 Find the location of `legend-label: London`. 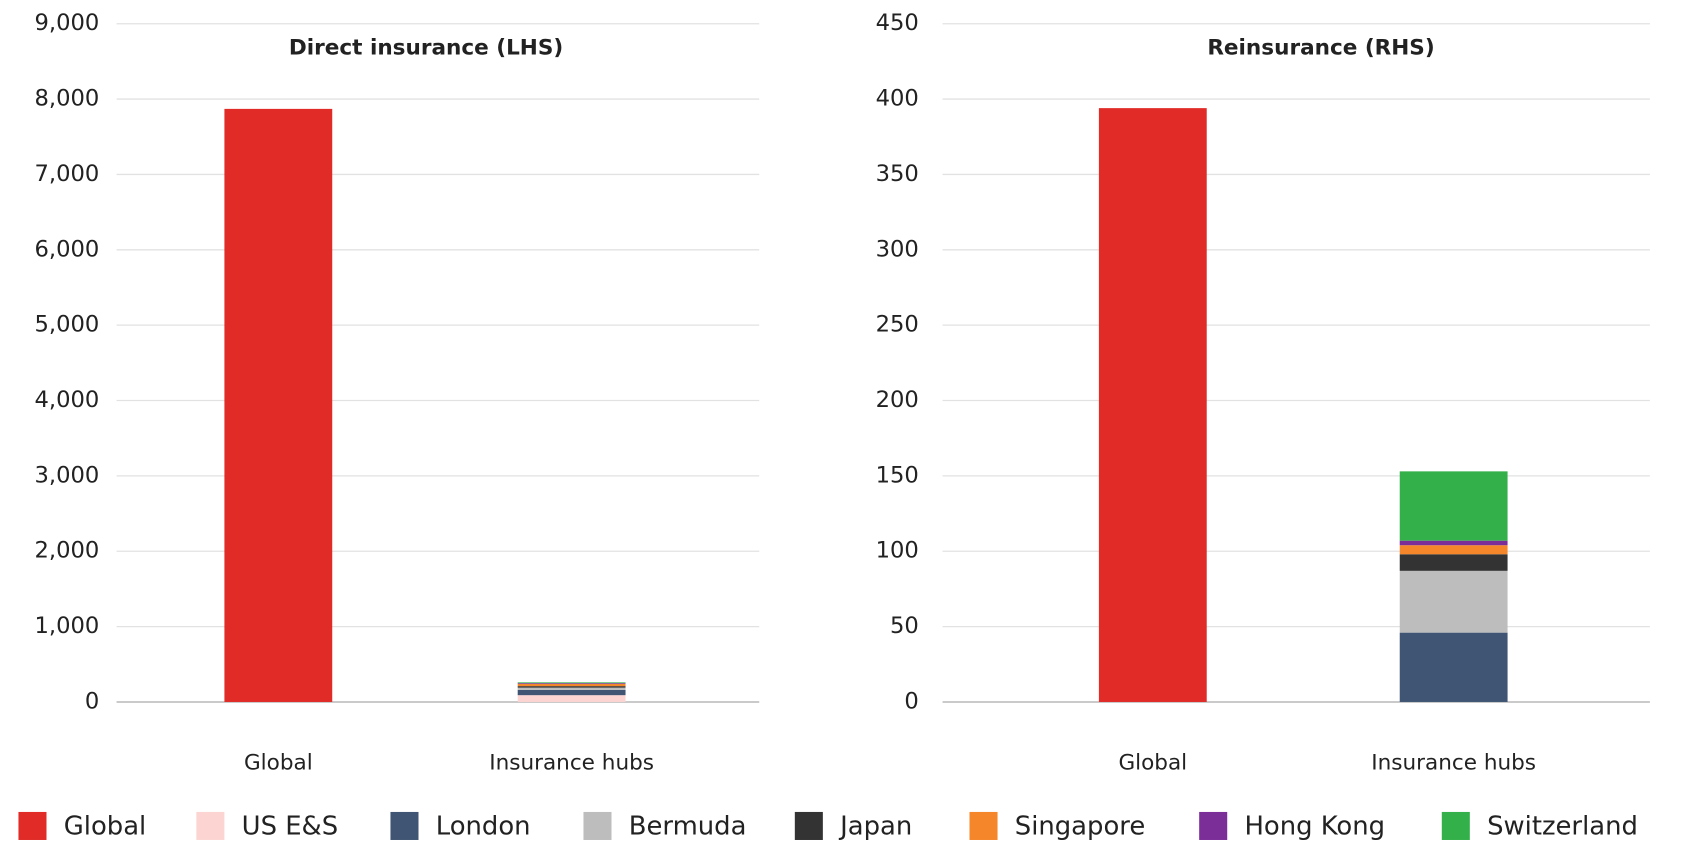

legend-label: London is located at coordinates (483, 827).